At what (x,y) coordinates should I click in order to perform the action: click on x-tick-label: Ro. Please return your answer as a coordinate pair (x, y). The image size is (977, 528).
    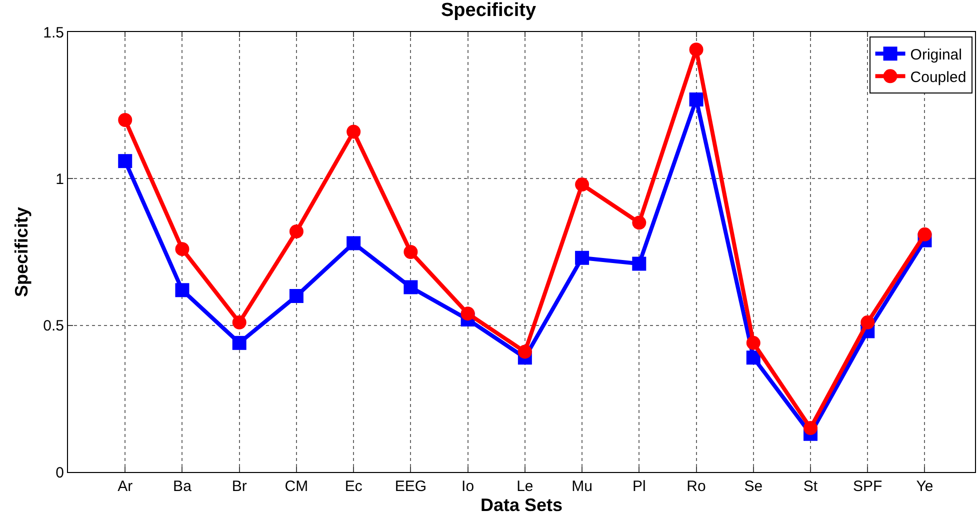
    Looking at the image, I should click on (696, 486).